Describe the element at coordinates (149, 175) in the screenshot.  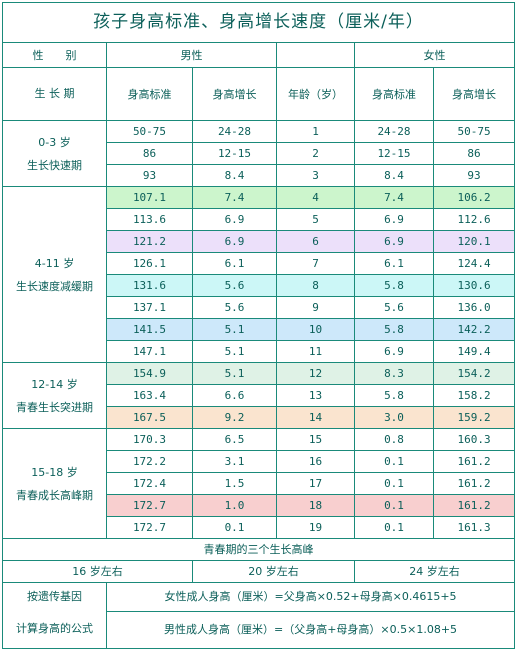
I see `male-height-std: 93` at that location.